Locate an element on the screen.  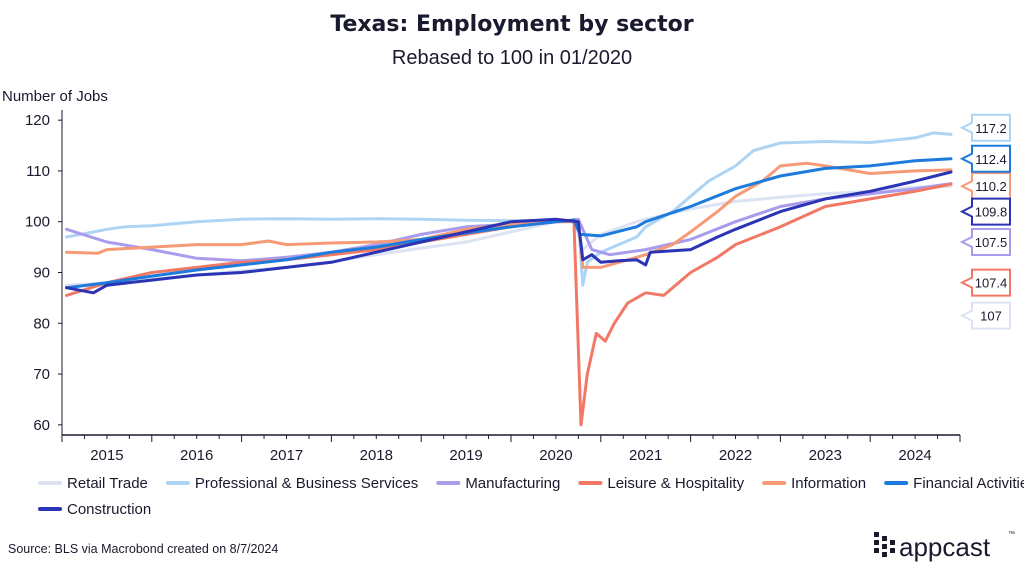
y-tick-label: 60 is located at coordinates (41, 425).